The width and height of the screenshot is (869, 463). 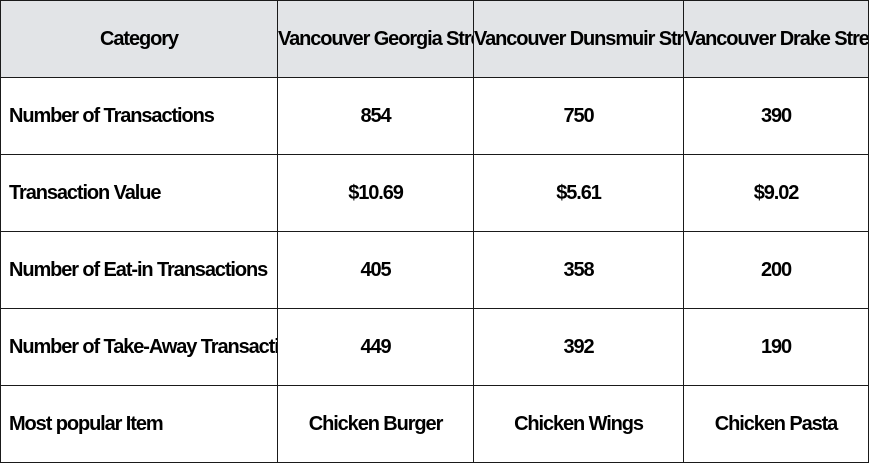 What do you see at coordinates (375, 193) in the screenshot?
I see `table-cell: $10.69` at bounding box center [375, 193].